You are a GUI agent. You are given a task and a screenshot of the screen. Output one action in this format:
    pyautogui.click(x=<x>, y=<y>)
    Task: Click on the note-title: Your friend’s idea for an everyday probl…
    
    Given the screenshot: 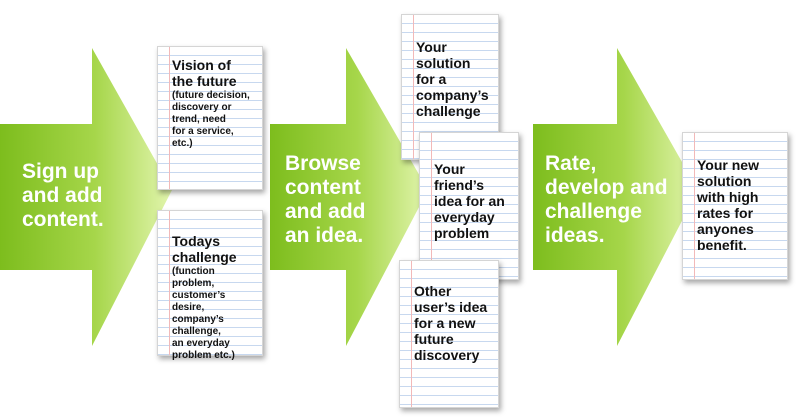 What is the action you would take?
    pyautogui.click(x=469, y=201)
    